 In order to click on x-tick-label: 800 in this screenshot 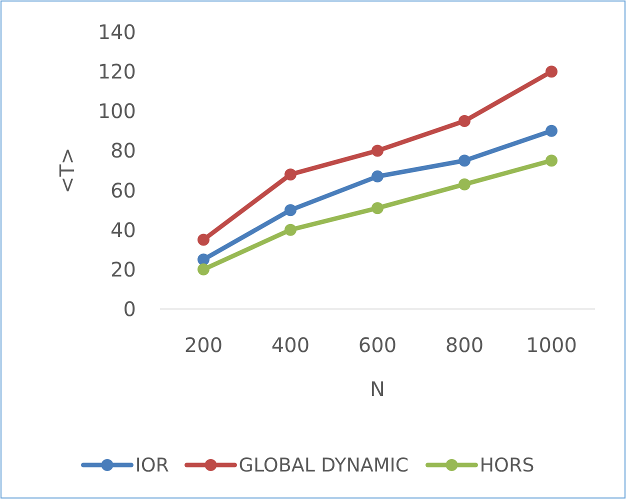, I will do `click(464, 345)`.